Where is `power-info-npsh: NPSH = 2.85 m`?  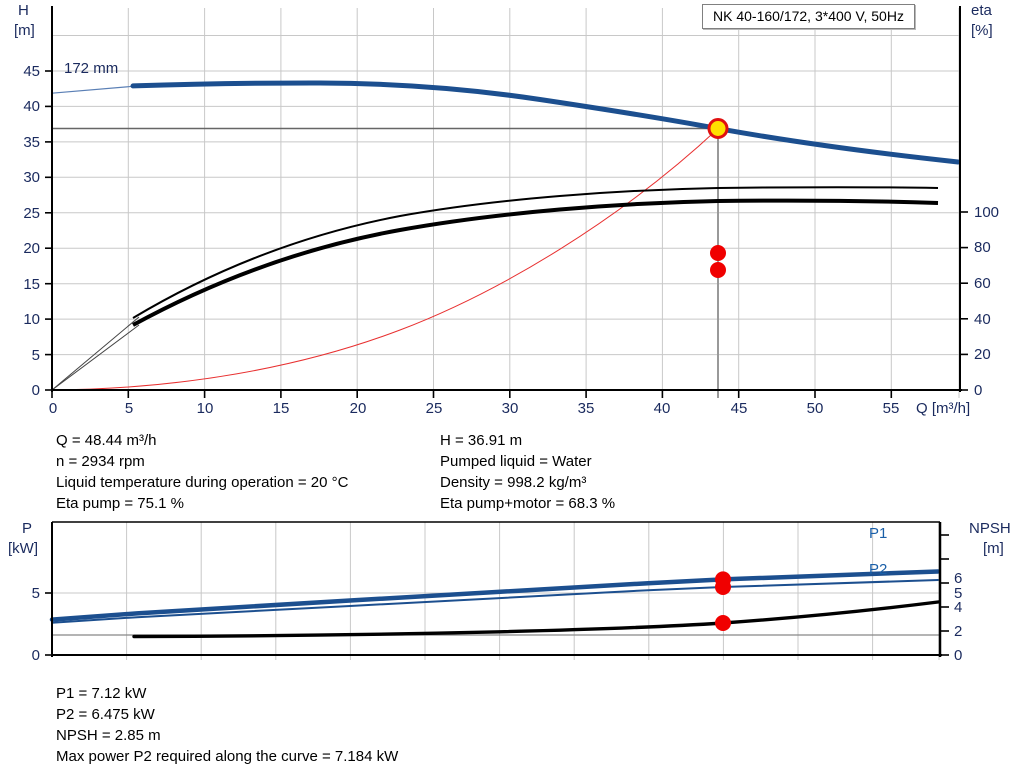 power-info-npsh: NPSH = 2.85 m is located at coordinates (108, 735).